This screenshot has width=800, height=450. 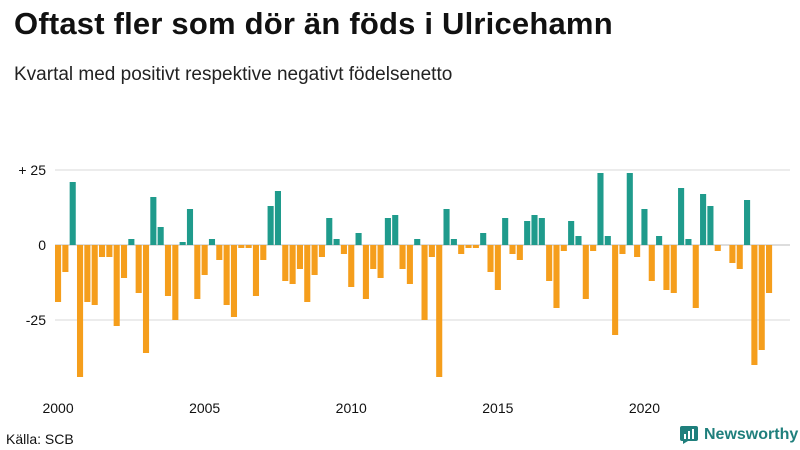 I want to click on x-tick-label: 2000, so click(x=57, y=408).